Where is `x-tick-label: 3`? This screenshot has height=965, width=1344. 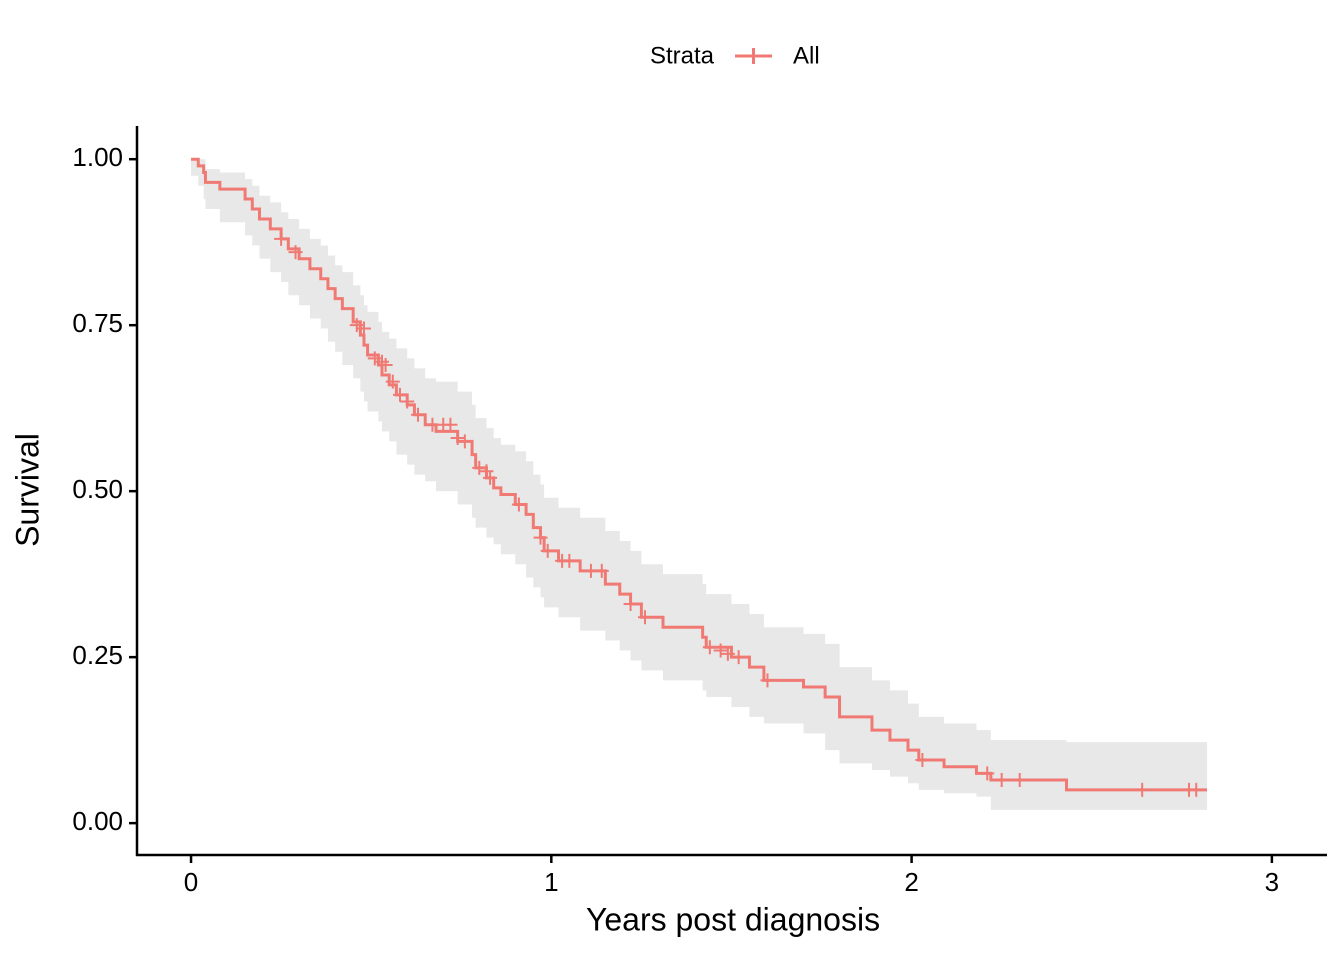 x-tick-label: 3 is located at coordinates (1272, 882).